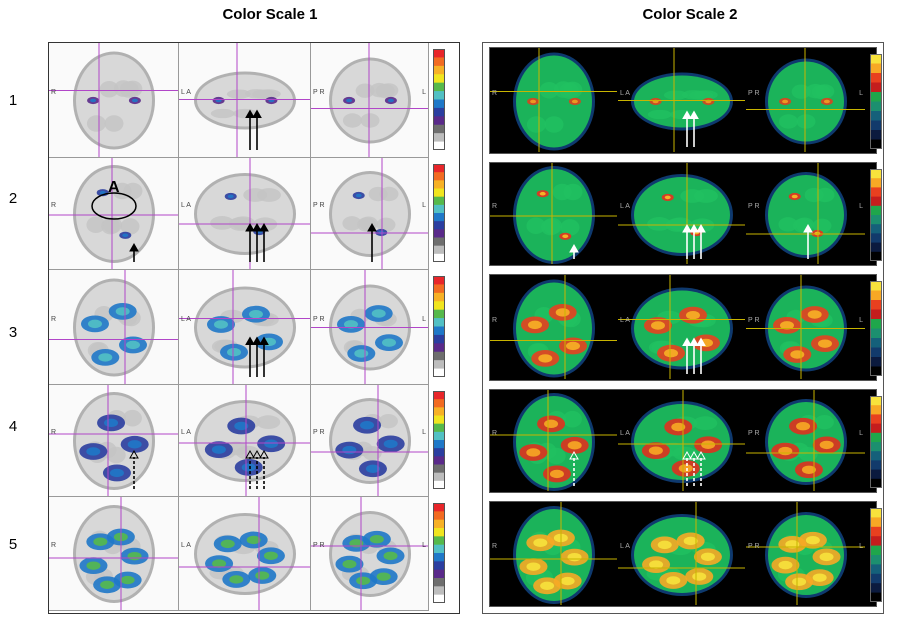  I want to click on brain-axial-image: A, so click(113, 213).